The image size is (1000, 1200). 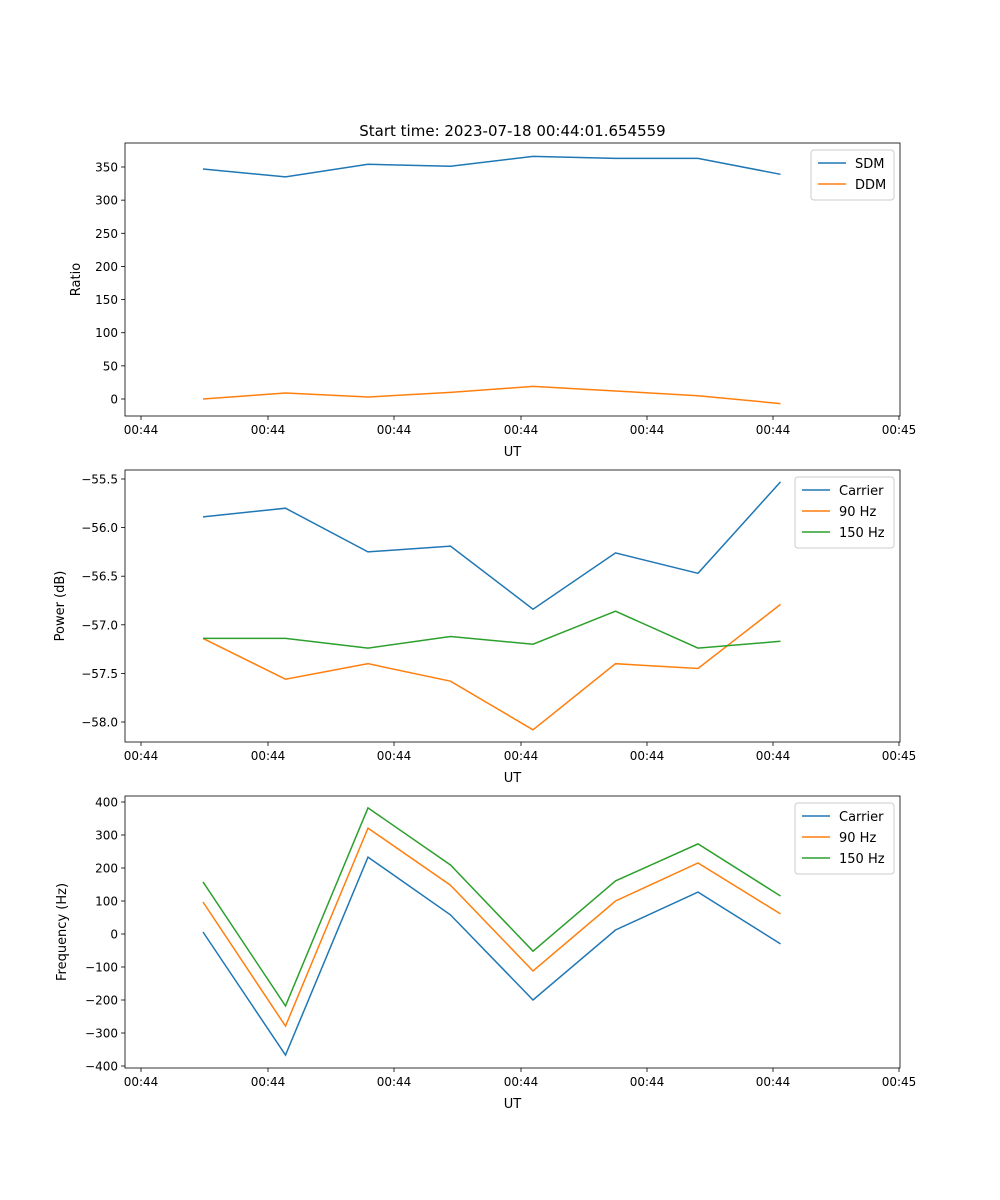 What do you see at coordinates (491, 166) in the screenshot?
I see `series-line-sdm` at bounding box center [491, 166].